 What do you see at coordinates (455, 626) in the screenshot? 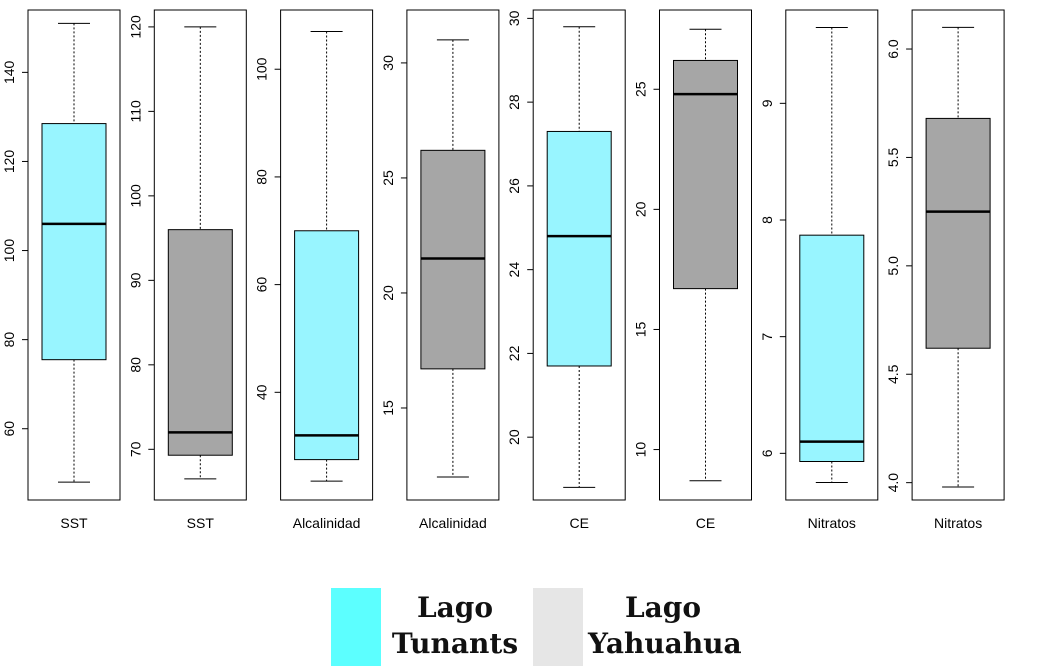
I see `legend-label-tunants: Lago Tunants` at bounding box center [455, 626].